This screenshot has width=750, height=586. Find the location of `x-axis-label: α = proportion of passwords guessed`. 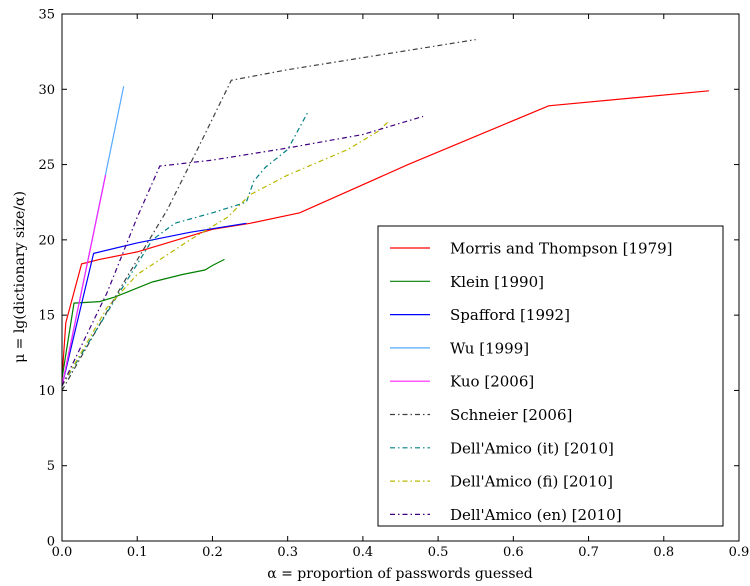

x-axis-label: α = proportion of passwords guessed is located at coordinates (400, 574).